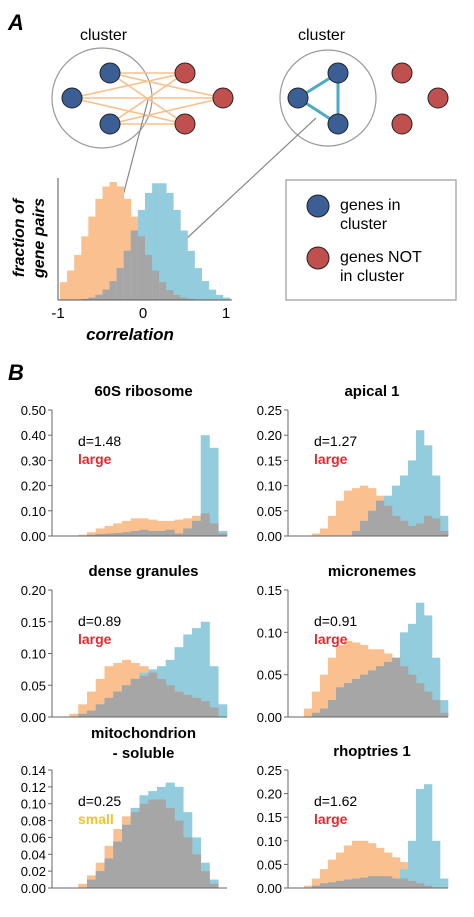 The height and width of the screenshot is (917, 474). I want to click on legend-out-line1: genes NOT, so click(381, 257).